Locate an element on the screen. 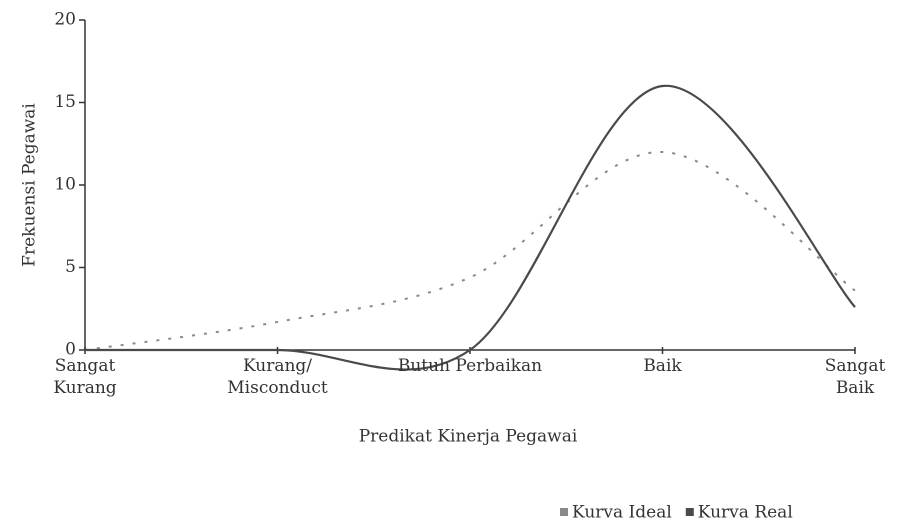 Image resolution: width=897 pixels, height=531 pixels. legend-label: Kurva Ideal is located at coordinates (622, 513).